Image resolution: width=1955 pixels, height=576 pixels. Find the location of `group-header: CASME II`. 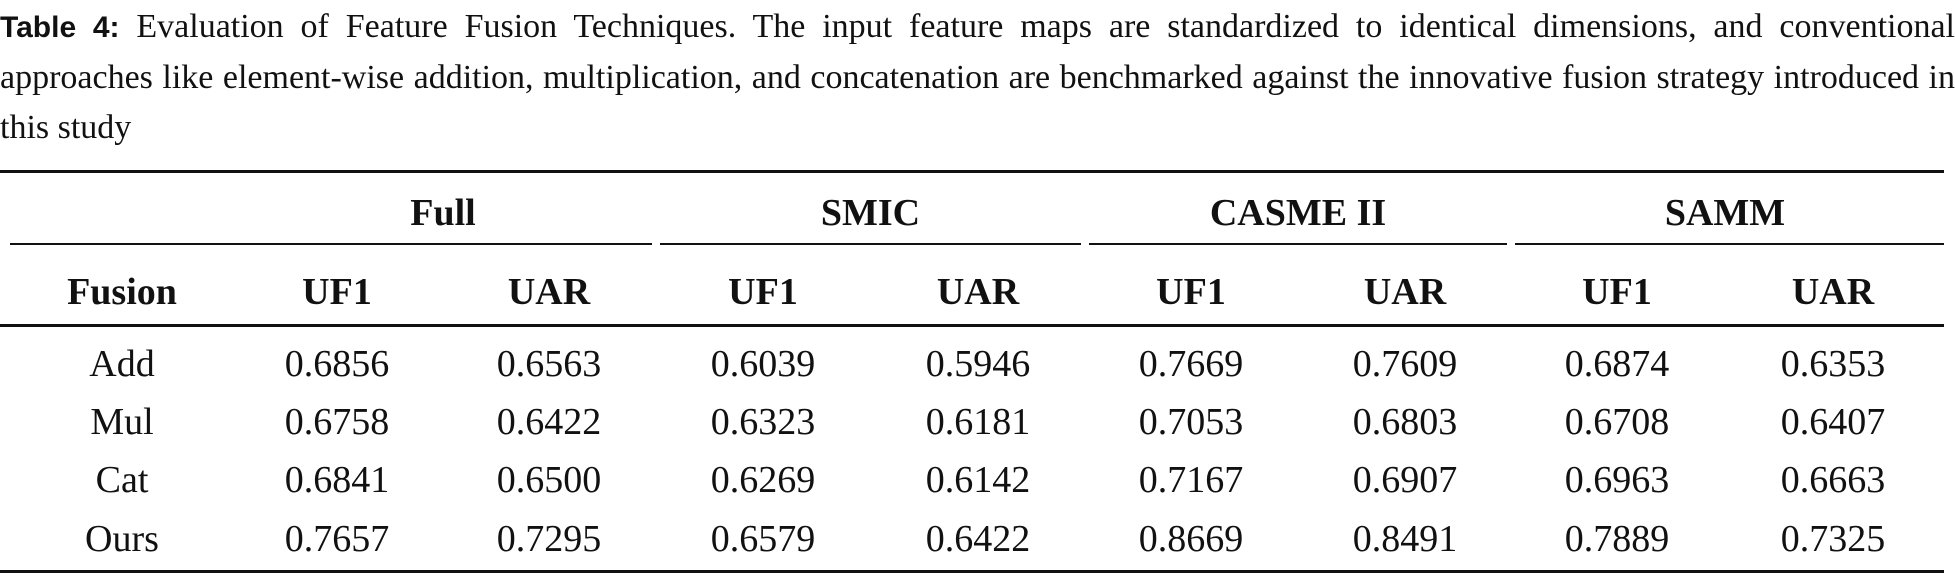

group-header: CASME II is located at coordinates (1298, 213).